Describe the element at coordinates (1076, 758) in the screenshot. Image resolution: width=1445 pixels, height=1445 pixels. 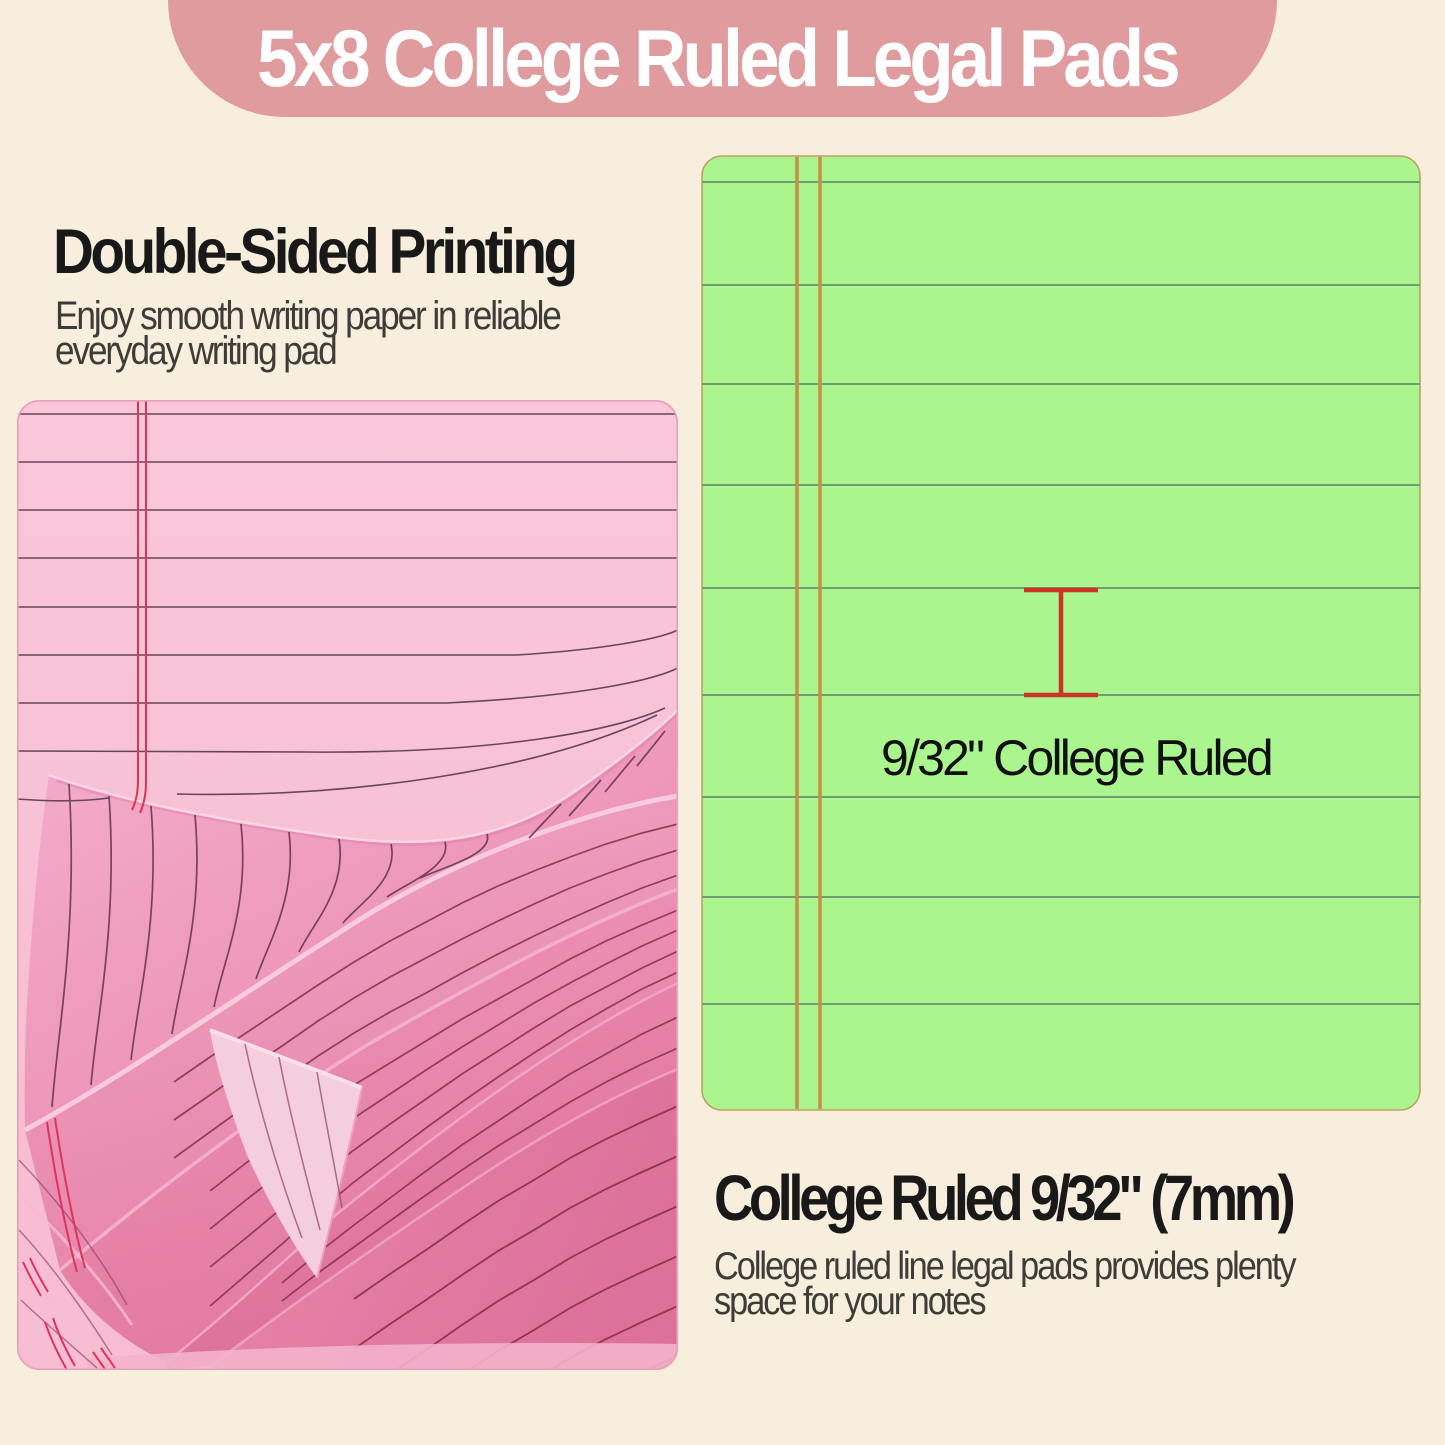
I see `svg-text: 9/32" College Ruled` at that location.